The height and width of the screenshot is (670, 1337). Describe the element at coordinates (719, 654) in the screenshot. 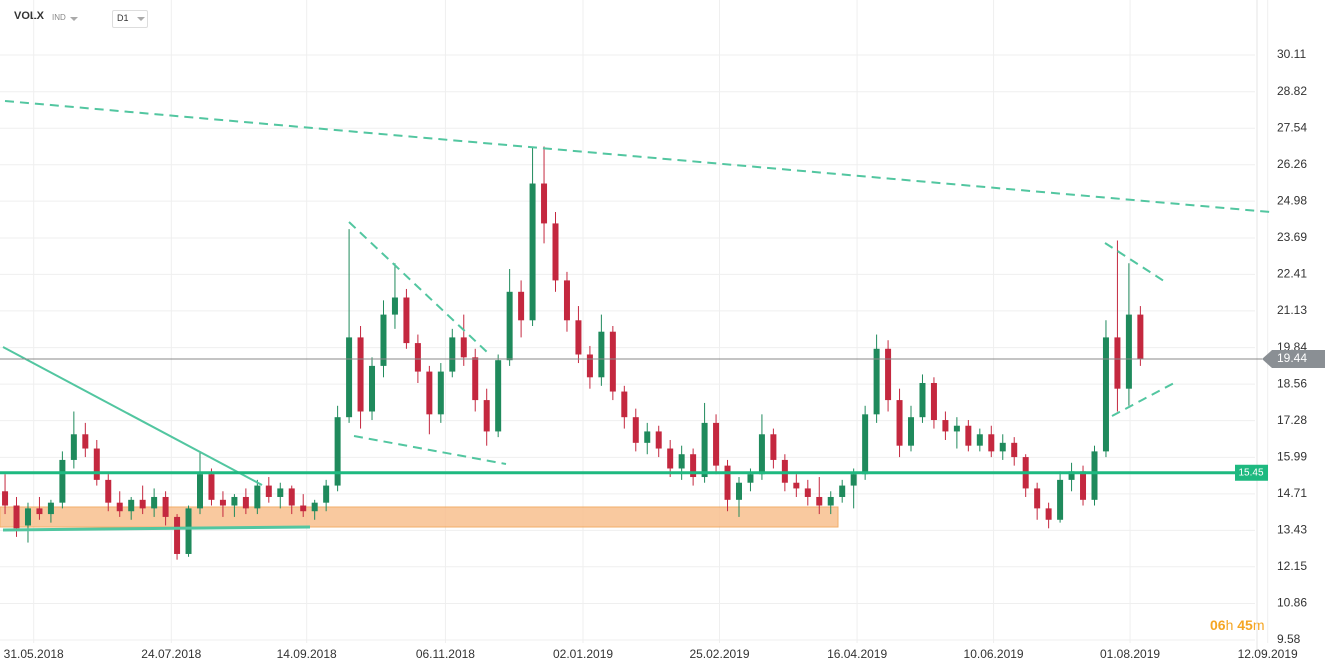

I see `x-tick-label: 25.02.2019` at that location.